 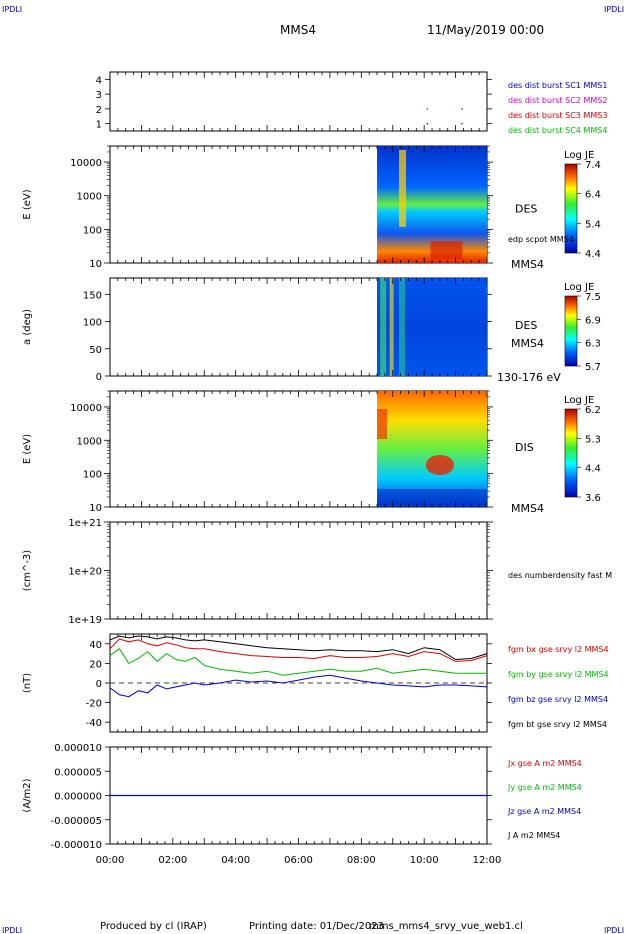 What do you see at coordinates (579, 400) in the screenshot?
I see `colorbar-title-3: Log JE` at bounding box center [579, 400].